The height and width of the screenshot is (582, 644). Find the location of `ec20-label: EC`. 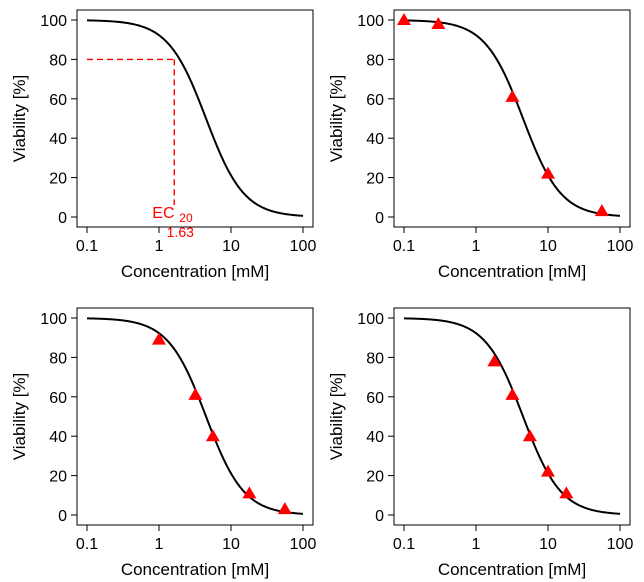

ec20-label: EC is located at coordinates (163, 213).